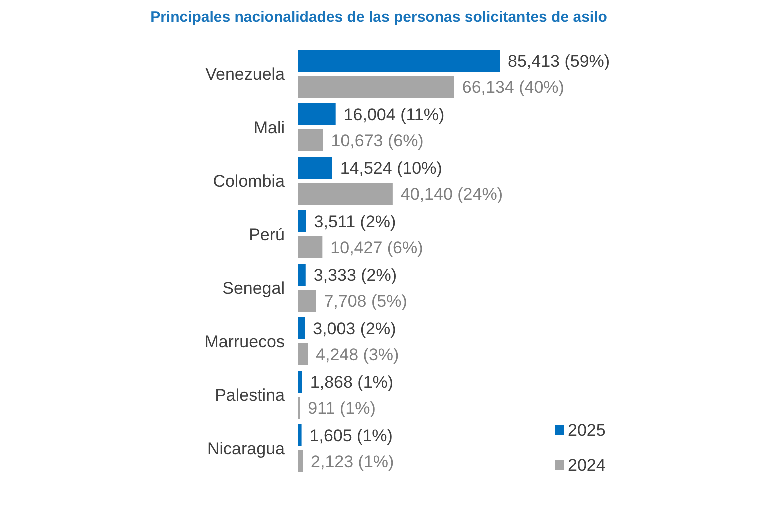 This screenshot has width=758, height=505. What do you see at coordinates (352, 382) in the screenshot?
I see `data-label: 1,868 (1%)` at bounding box center [352, 382].